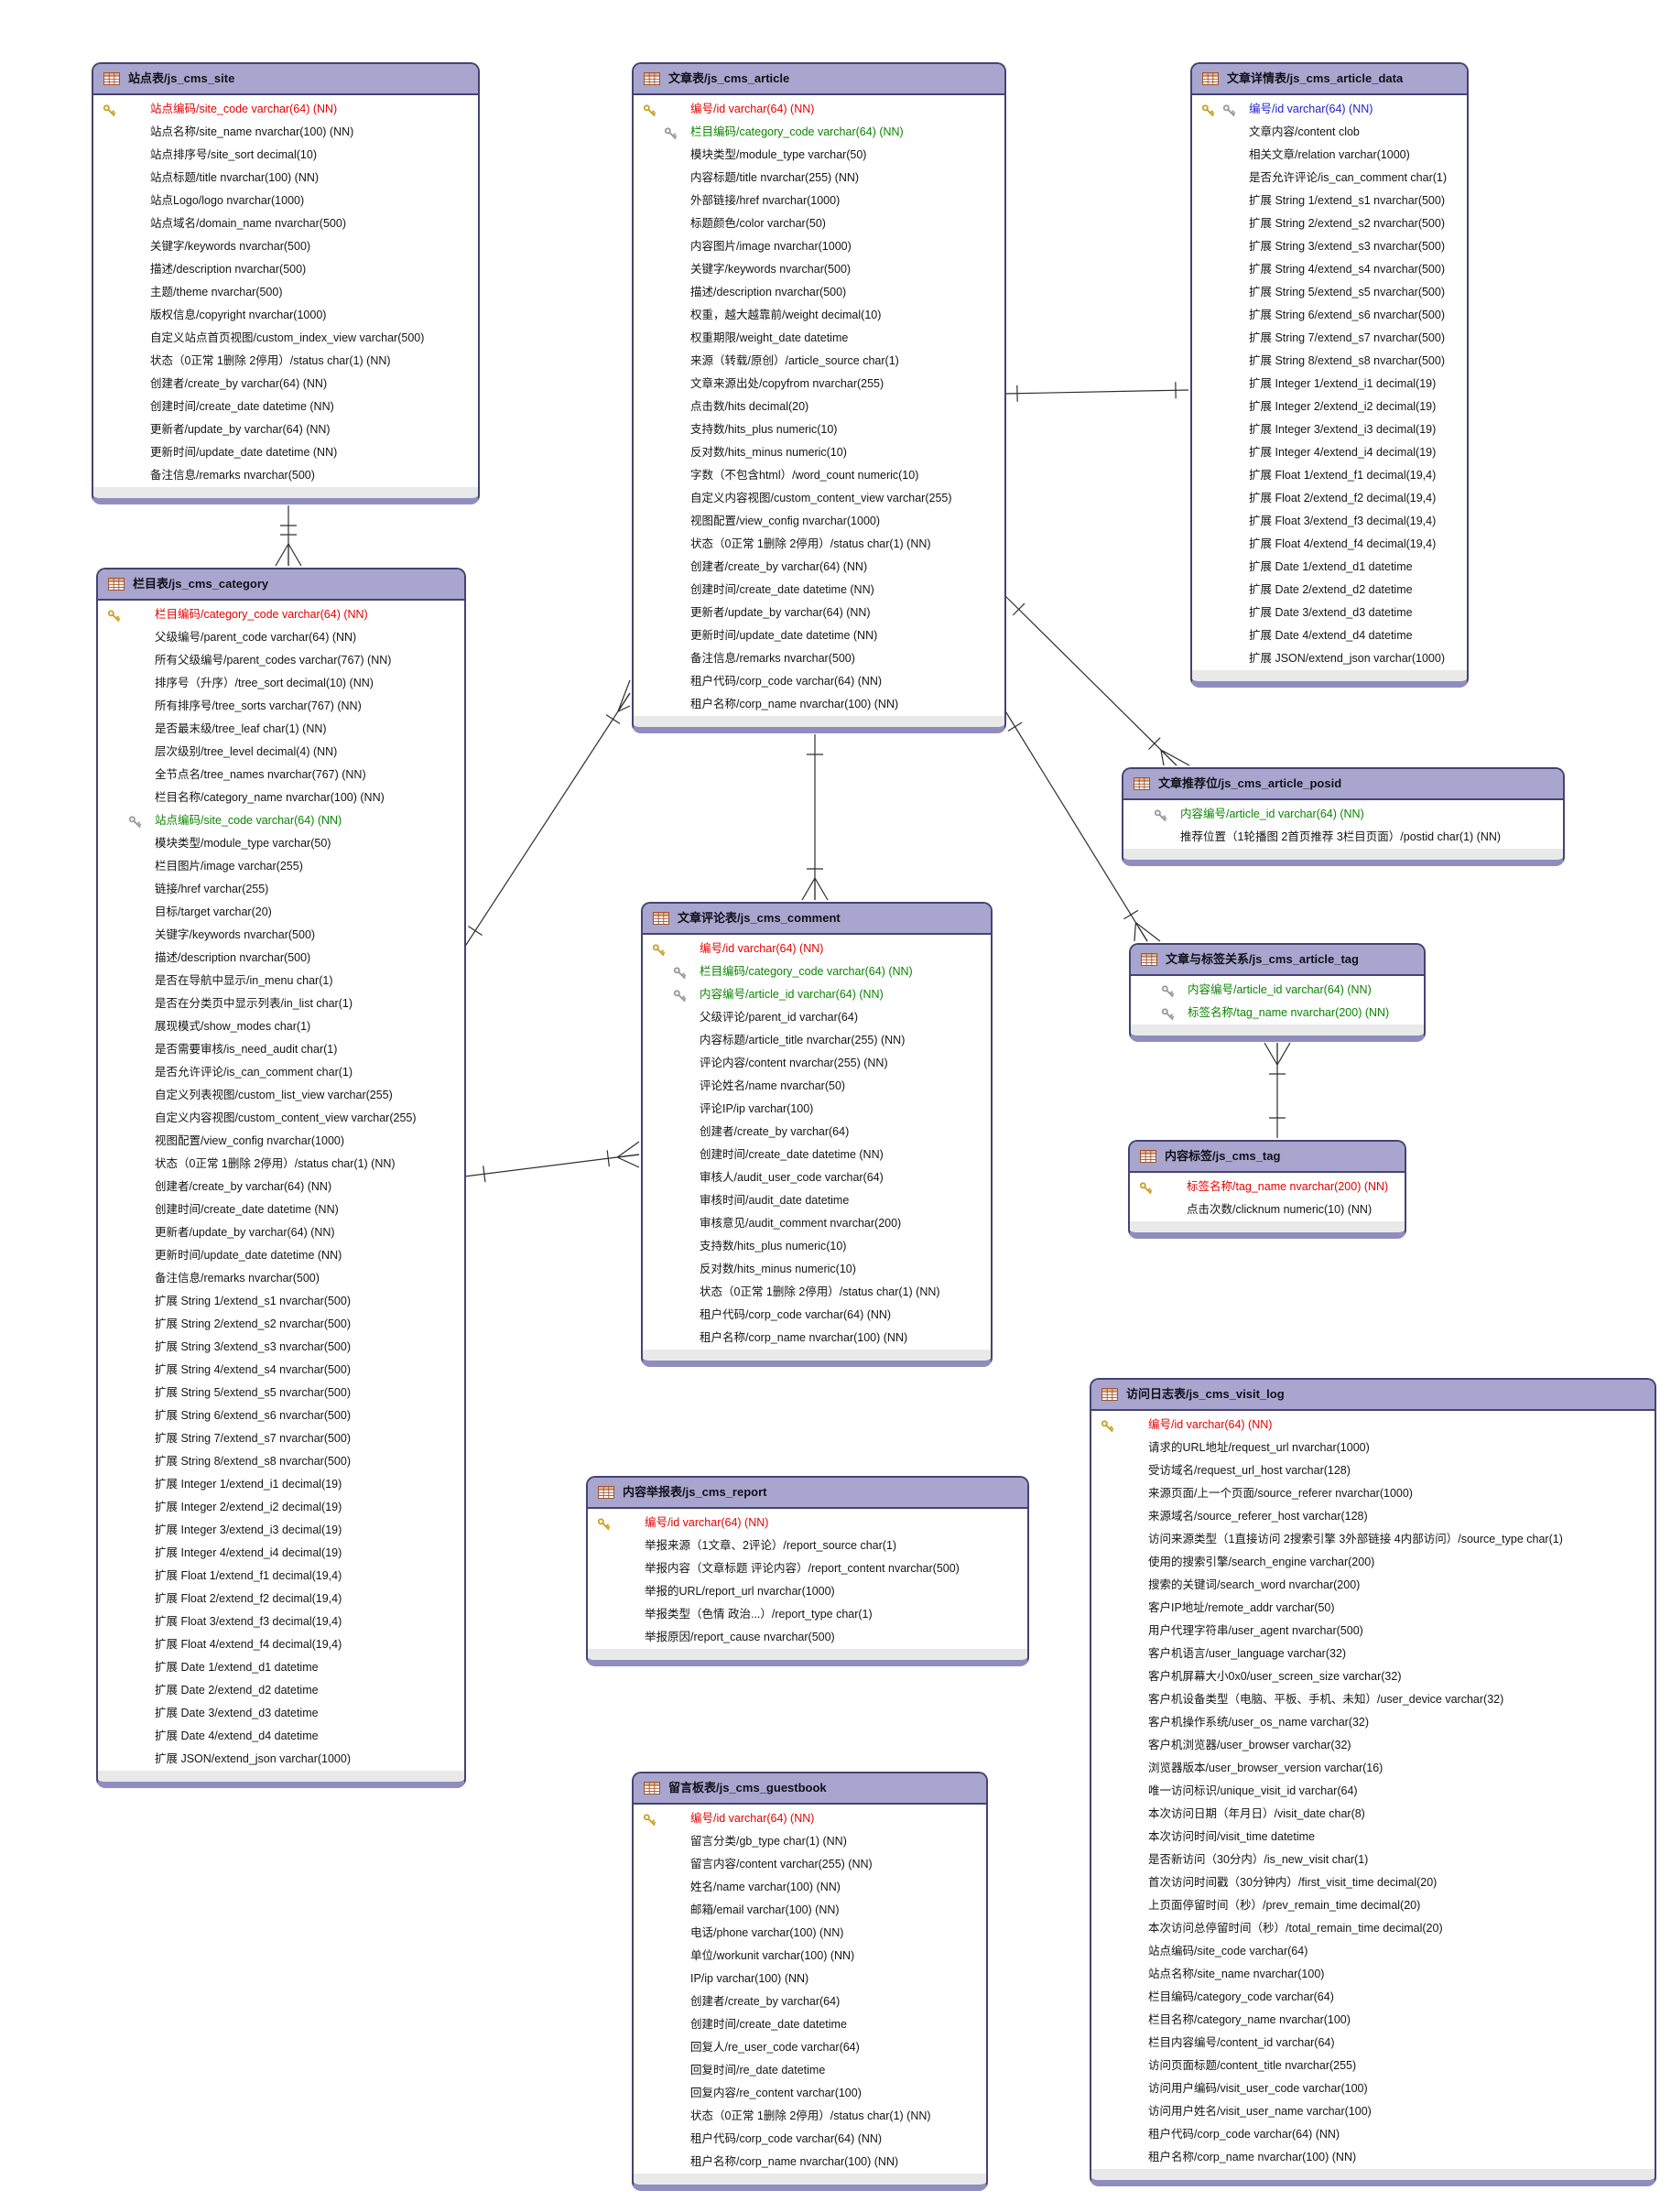 The height and width of the screenshot is (2212, 1671). I want to click on field-row: 来源域名/source_referer_host varchar(128), so click(1373, 1517).